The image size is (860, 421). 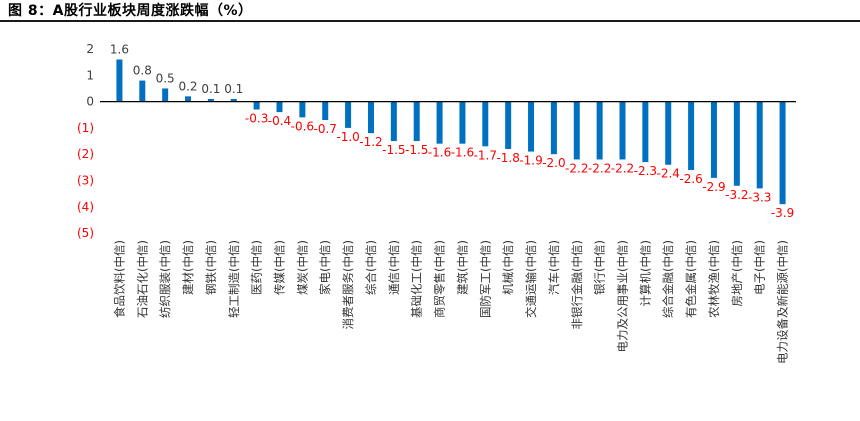 I want to click on category-label: 轻工制造(中信), so click(x=234, y=279).